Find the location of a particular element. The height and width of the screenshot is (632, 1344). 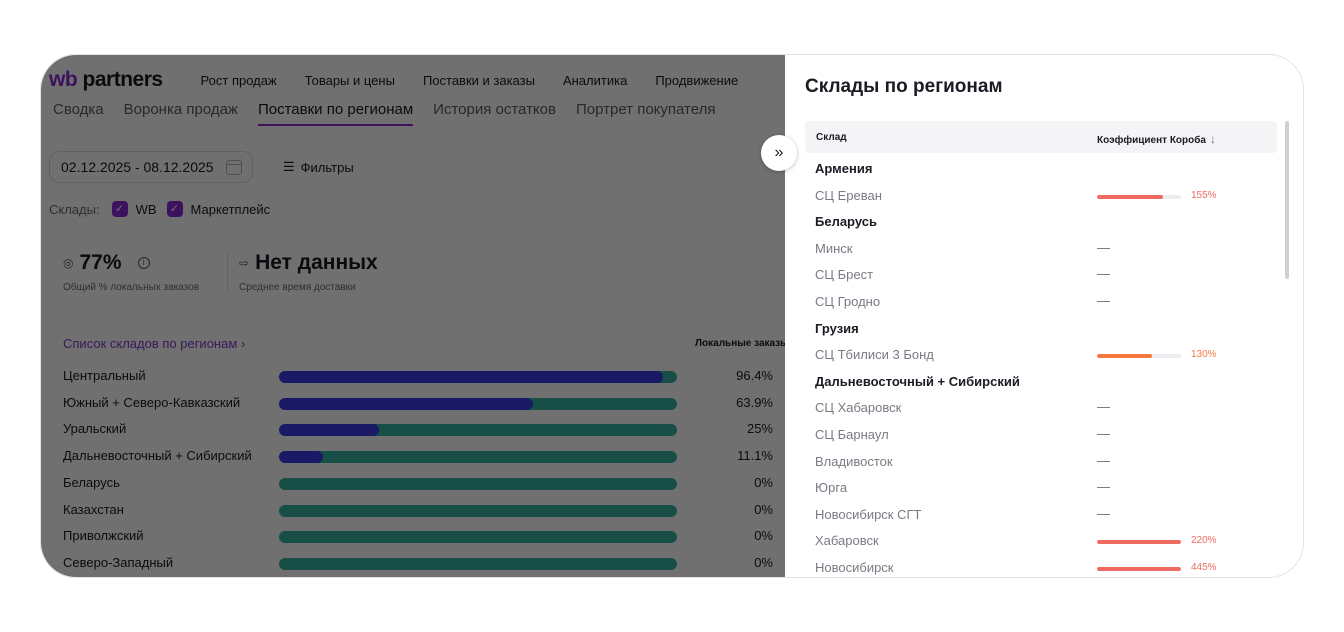

warehouse-row: СЦ Ереван 155% is located at coordinates (1040, 197).